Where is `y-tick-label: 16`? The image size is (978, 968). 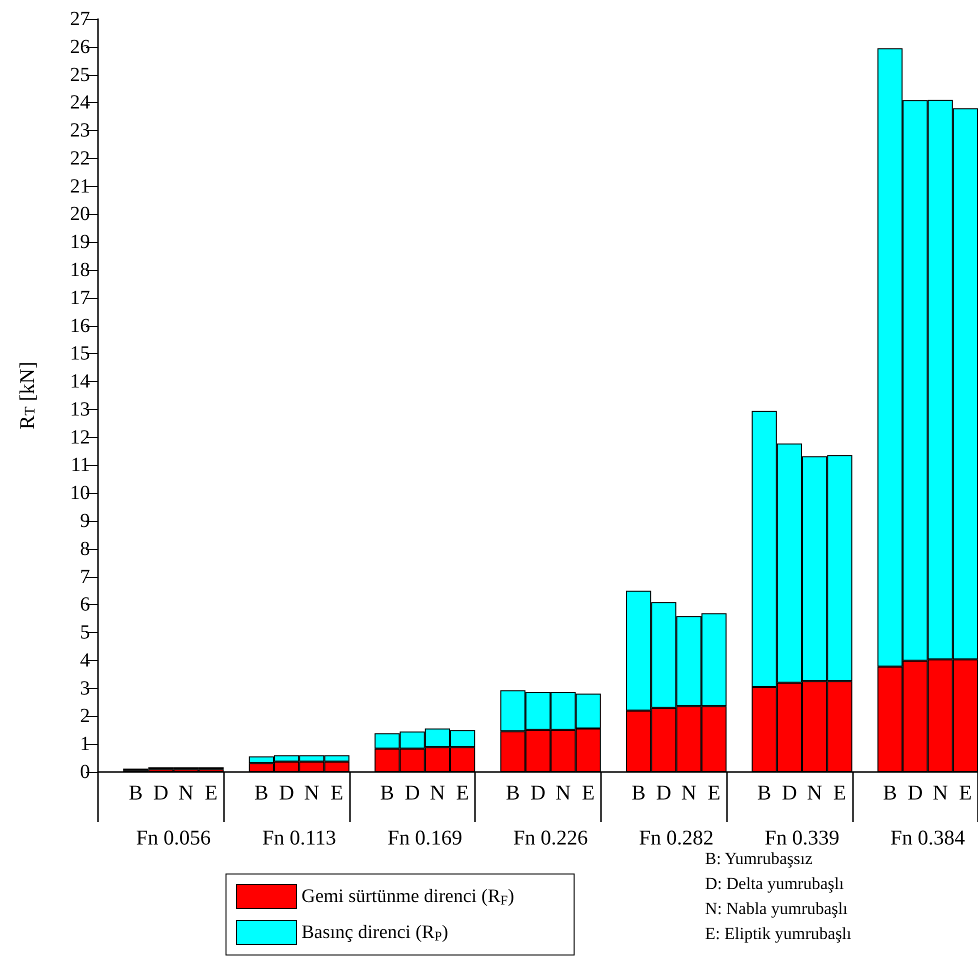 y-tick-label: 16 is located at coordinates (80, 325).